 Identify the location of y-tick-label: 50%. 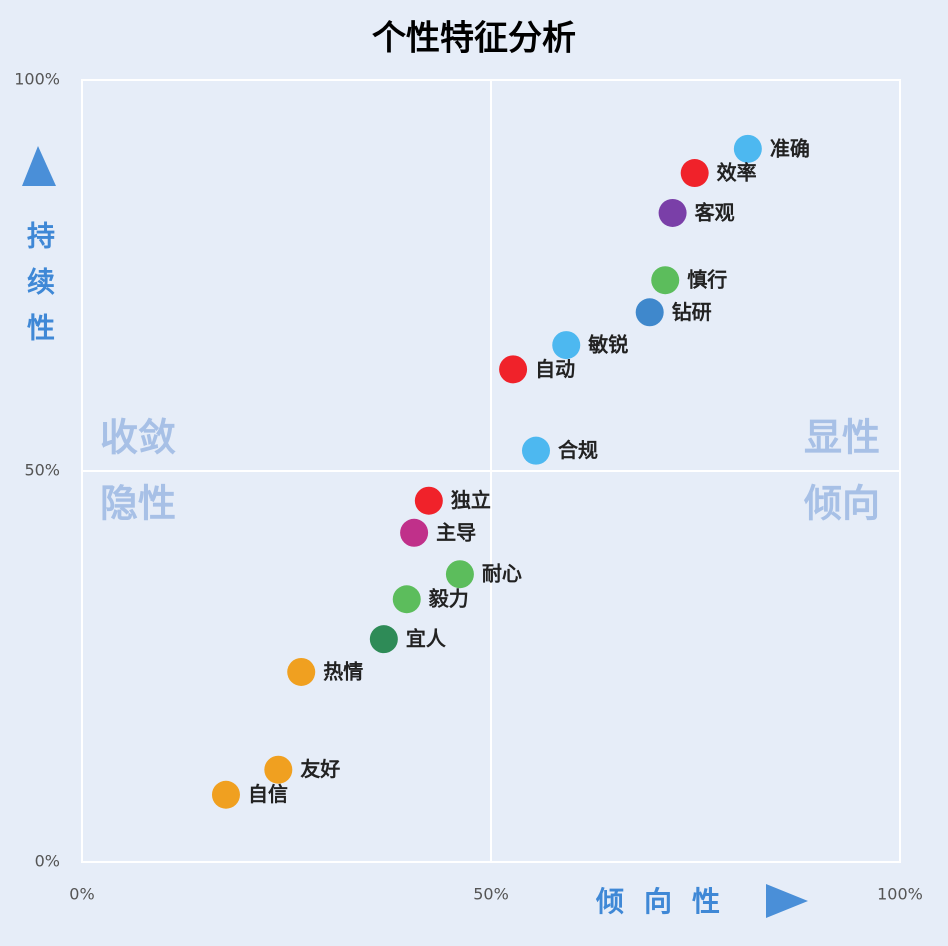
(42, 470).